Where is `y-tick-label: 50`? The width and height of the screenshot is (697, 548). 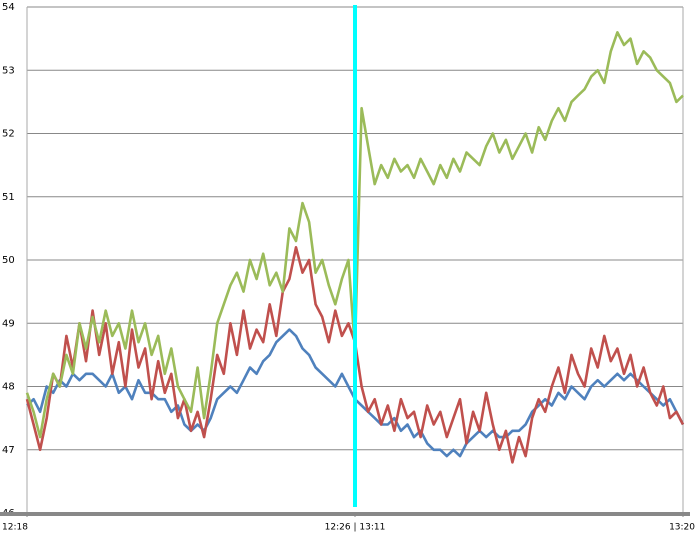
y-tick-label: 50 is located at coordinates (8, 260).